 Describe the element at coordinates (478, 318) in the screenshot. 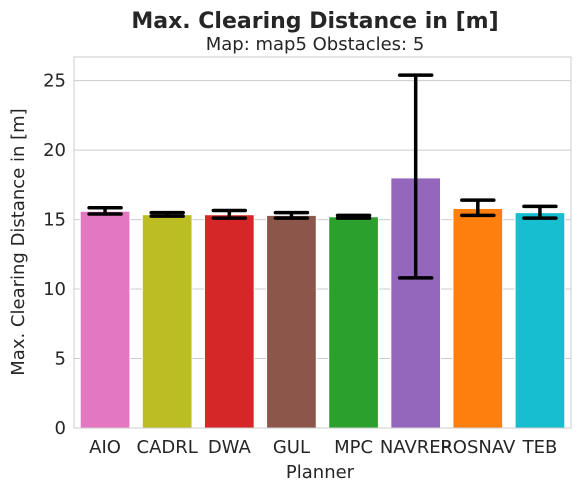

I see `bar-rosnav` at that location.